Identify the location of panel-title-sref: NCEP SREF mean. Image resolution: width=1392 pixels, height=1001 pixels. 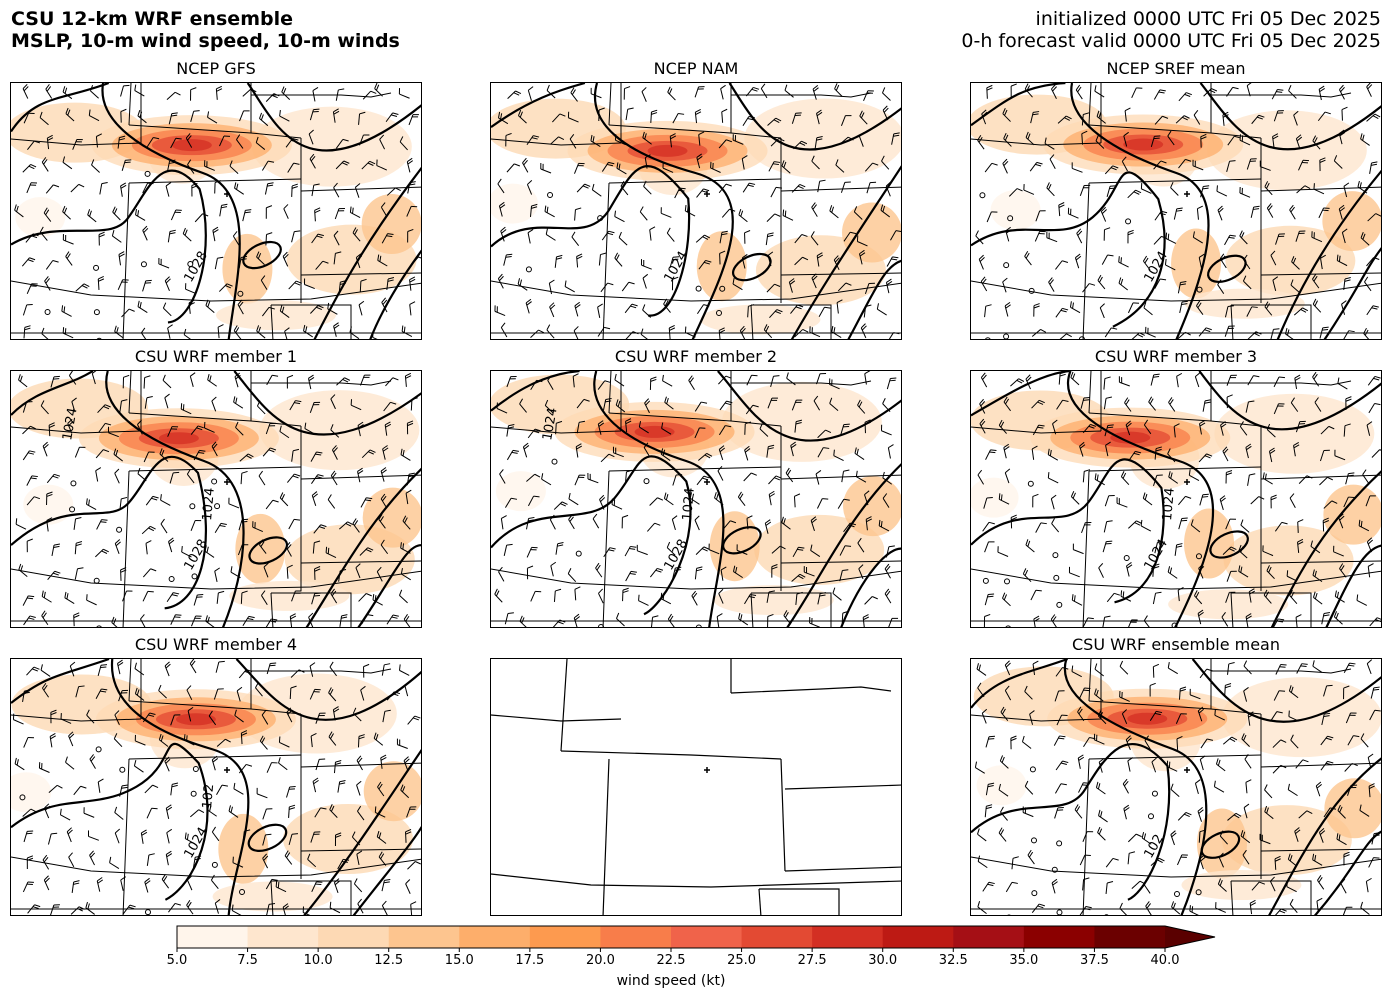
(1176, 68).